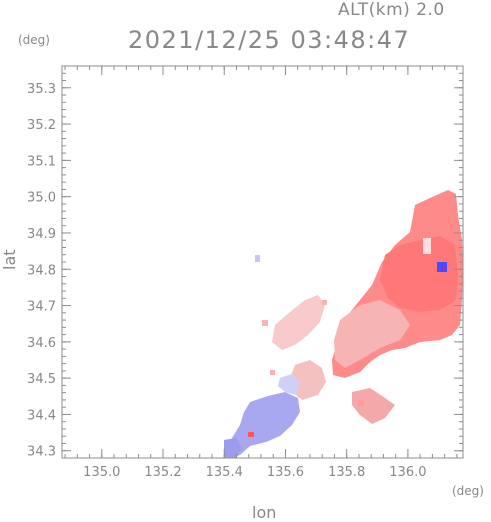 This screenshot has width=491, height=522. I want to click on echo-region-negative-light, so click(289, 384).